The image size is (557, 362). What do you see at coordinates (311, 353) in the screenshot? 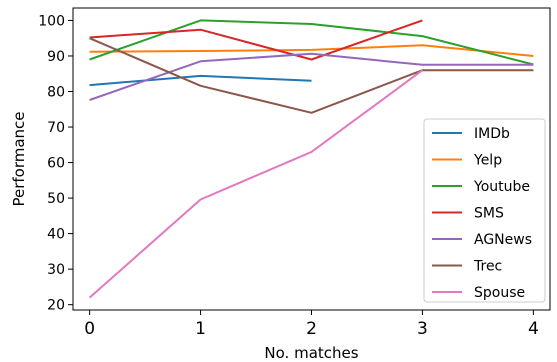
I see `x-axis-label: No. matches` at bounding box center [311, 353].